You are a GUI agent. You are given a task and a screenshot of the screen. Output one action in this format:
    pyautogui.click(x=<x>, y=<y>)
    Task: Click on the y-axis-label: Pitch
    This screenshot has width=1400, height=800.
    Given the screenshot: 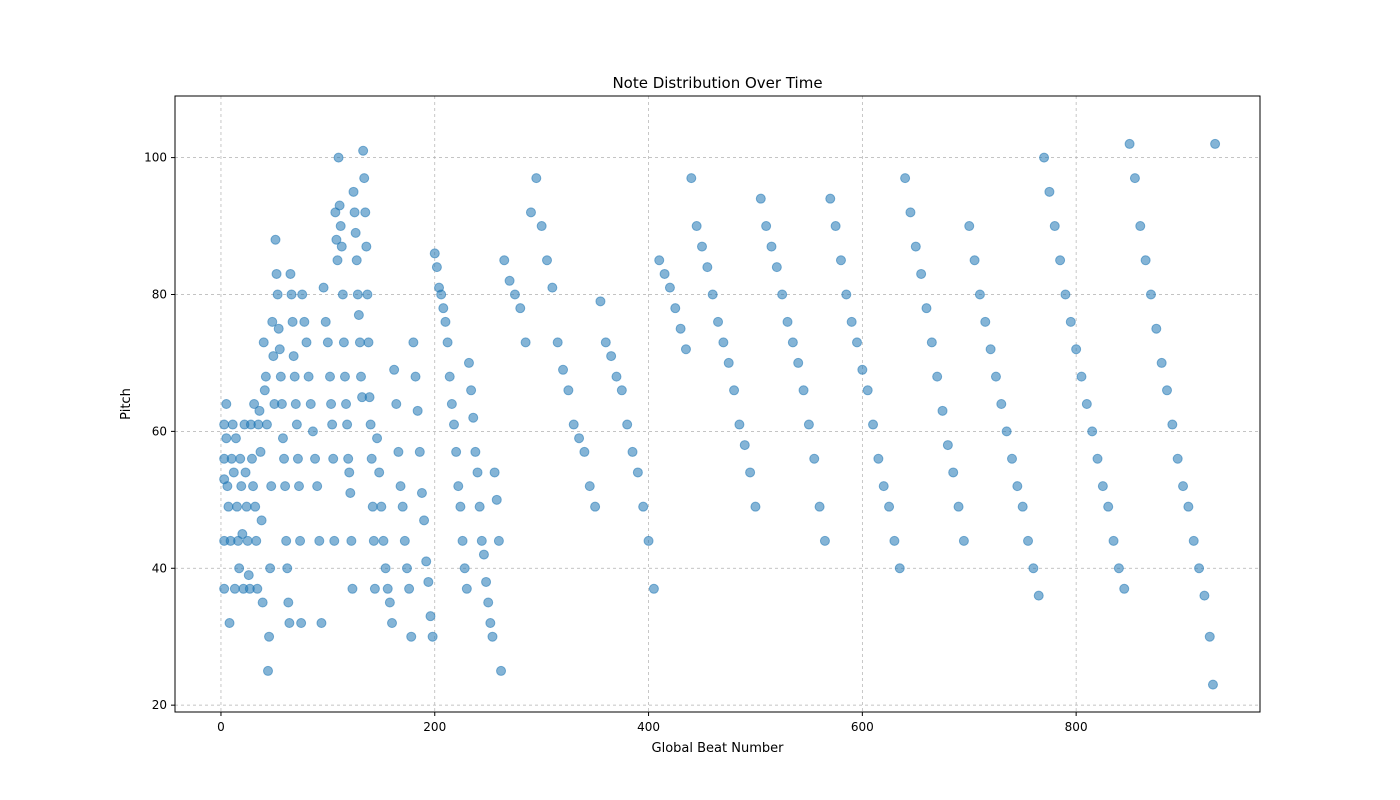 What is the action you would take?
    pyautogui.click(x=126, y=404)
    